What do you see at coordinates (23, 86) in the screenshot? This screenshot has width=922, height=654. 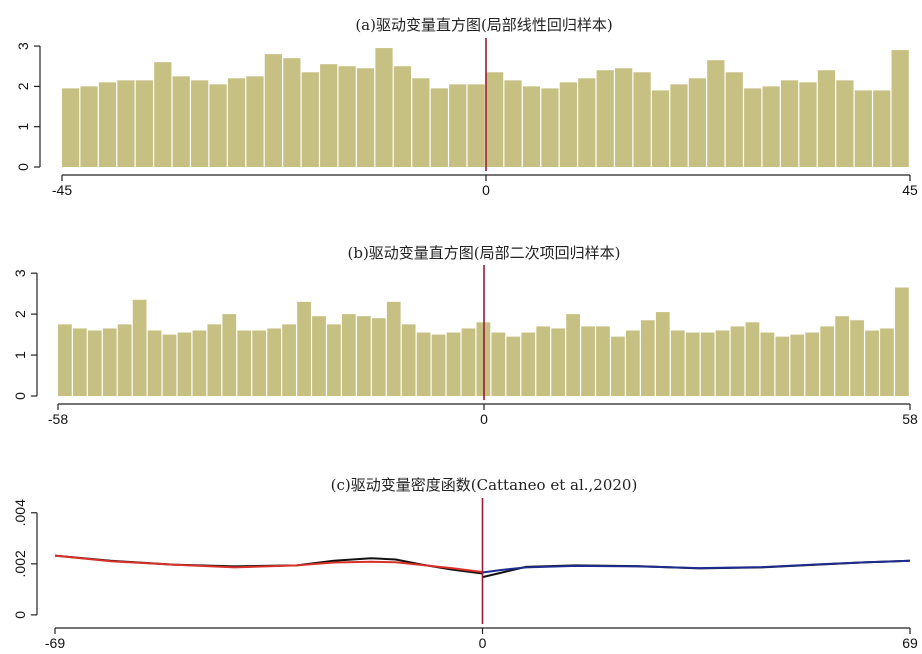 I see `y-tick-label: 2` at bounding box center [23, 86].